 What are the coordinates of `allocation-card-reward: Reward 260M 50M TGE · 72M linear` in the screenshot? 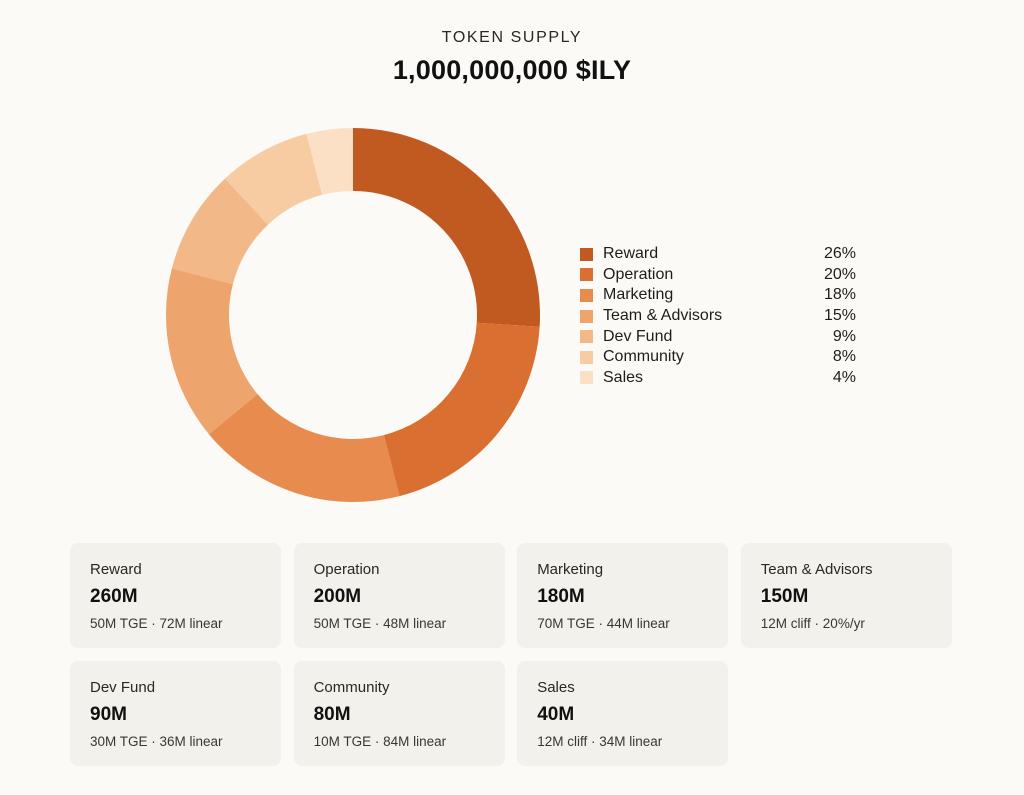 It's located at (175, 595).